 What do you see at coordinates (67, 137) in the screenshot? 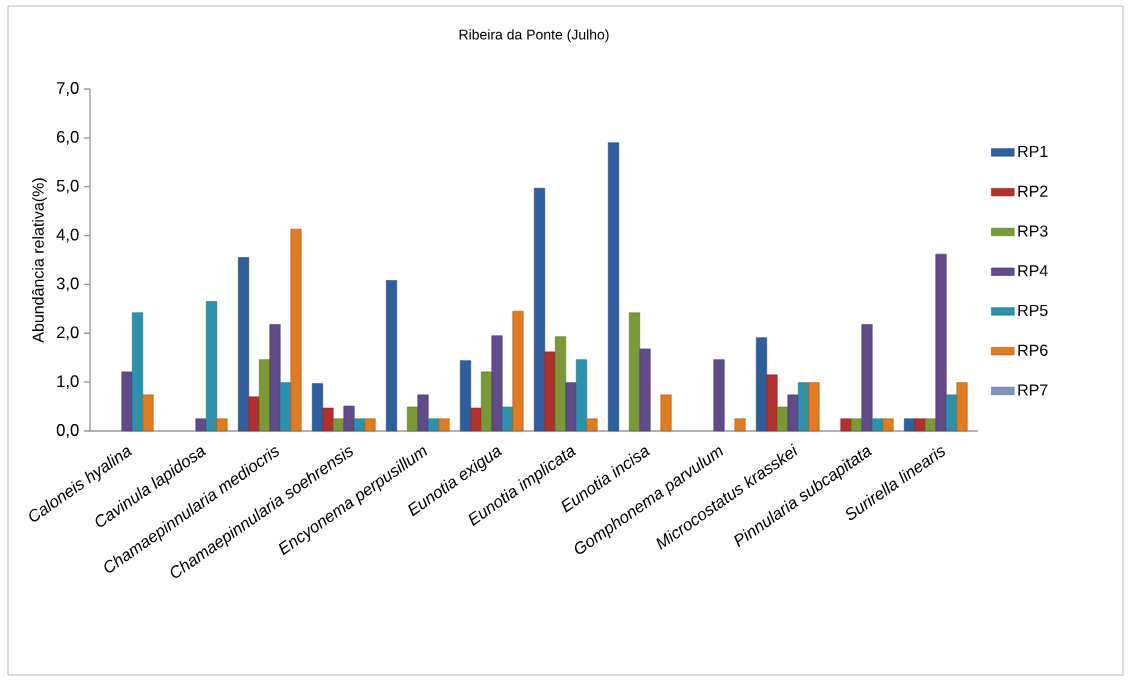
I see `y-tick-label: 6,0` at bounding box center [67, 137].